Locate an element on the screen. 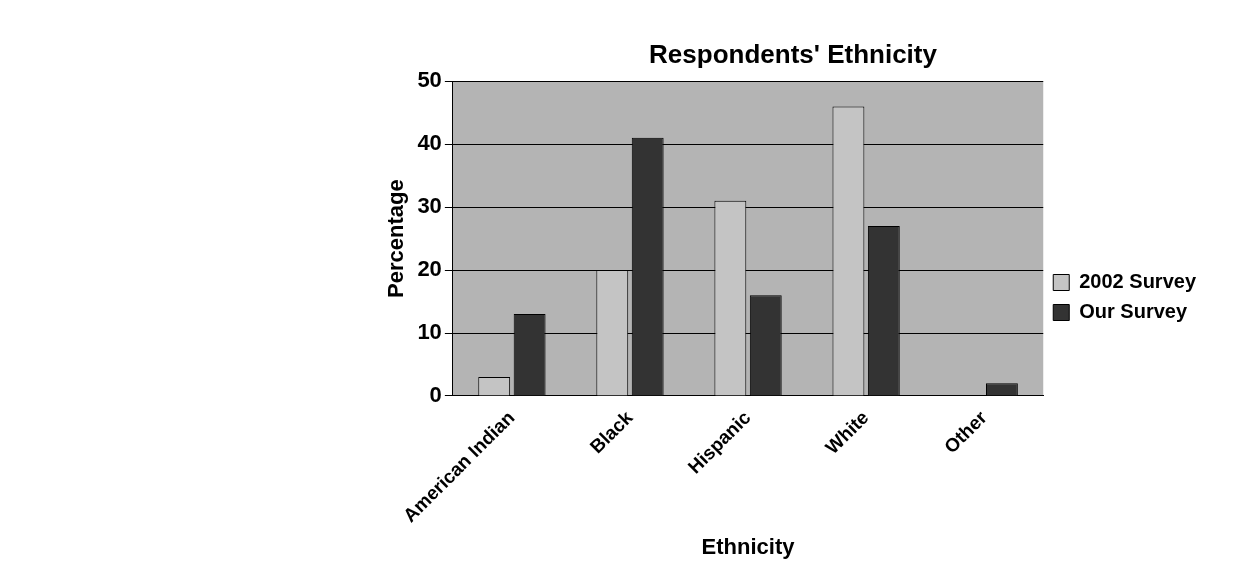 This screenshot has width=1236, height=585. y-tick-label: 50 is located at coordinates (429, 80).